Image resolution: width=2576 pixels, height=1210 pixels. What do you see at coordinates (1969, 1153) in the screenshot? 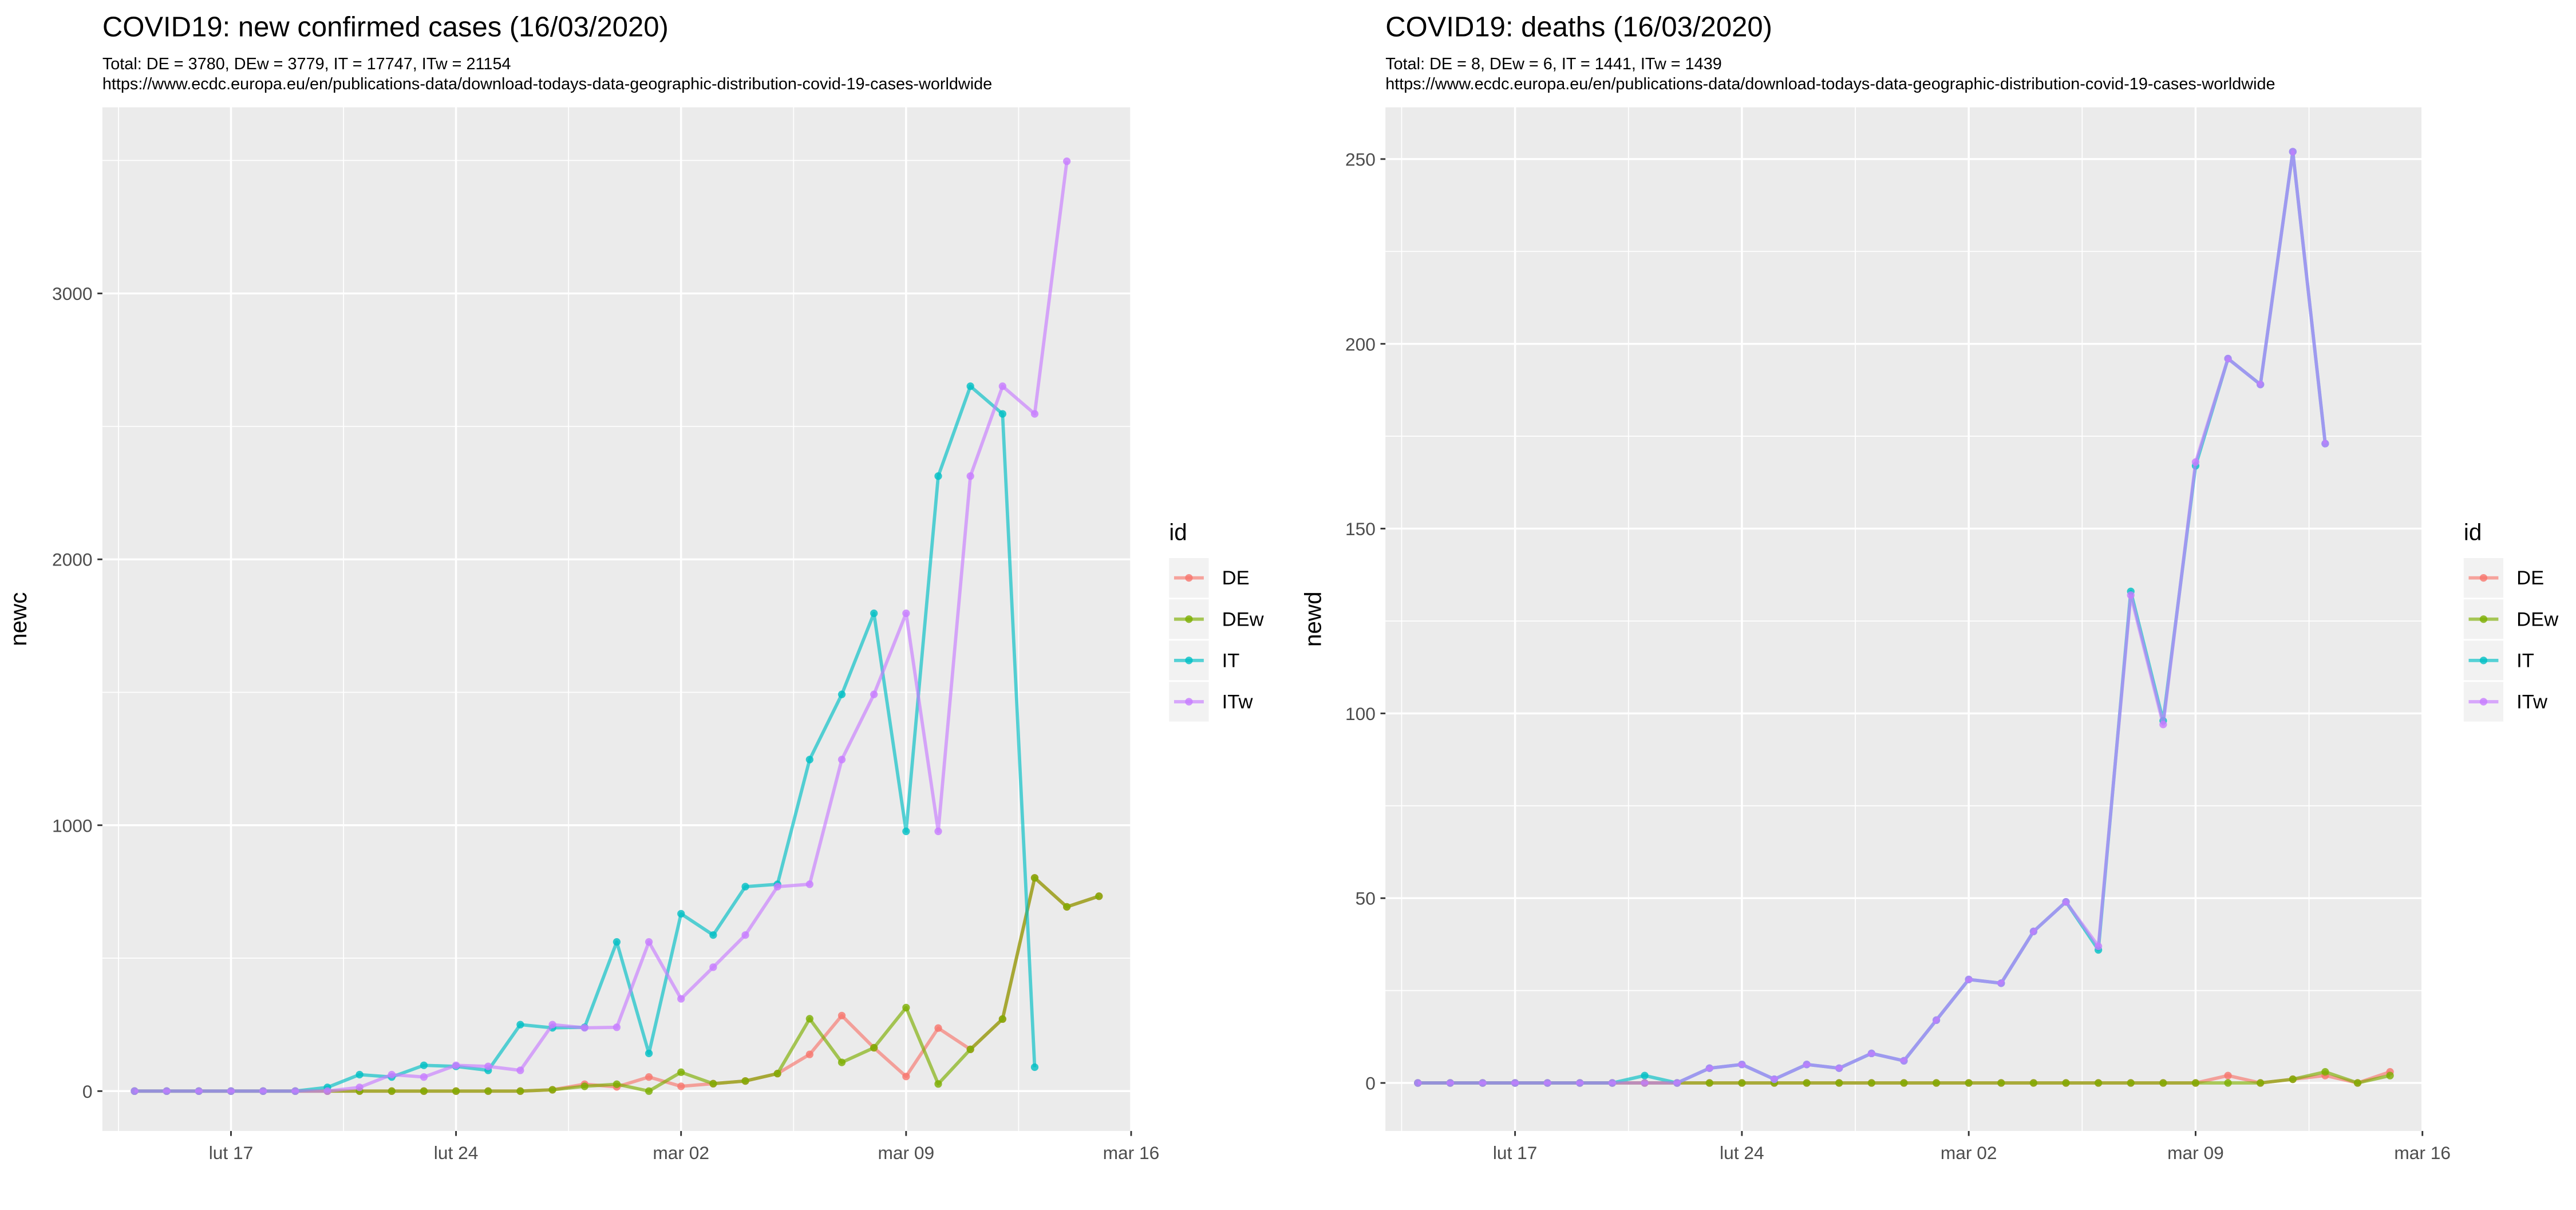
I see `x-tick-label: mar 02` at bounding box center [1969, 1153].